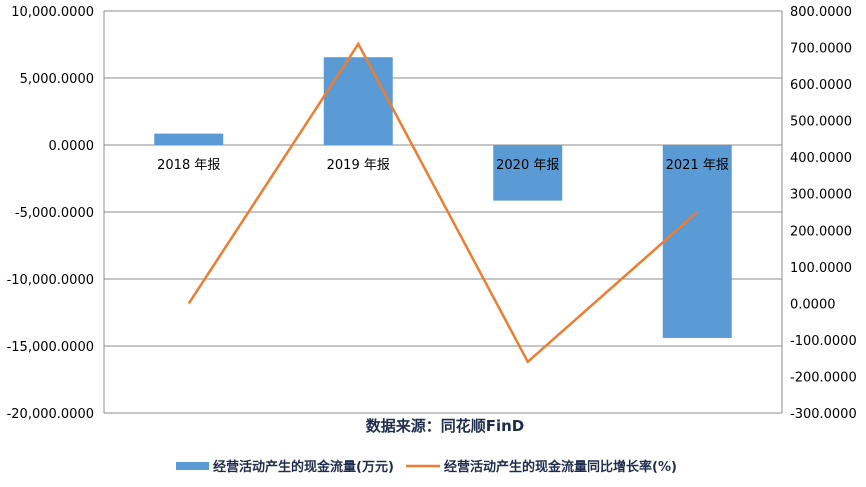 This screenshot has height=487, width=866. I want to click on right-tick-label: 700.0000, so click(821, 49).